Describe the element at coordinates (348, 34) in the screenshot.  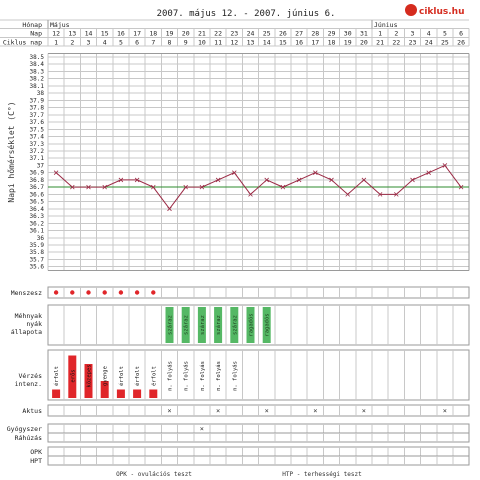
I see `day-label: 30` at that location.